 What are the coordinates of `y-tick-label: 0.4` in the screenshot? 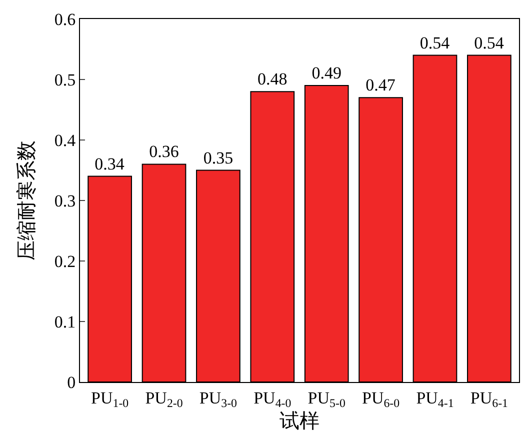 It's located at (65, 140).